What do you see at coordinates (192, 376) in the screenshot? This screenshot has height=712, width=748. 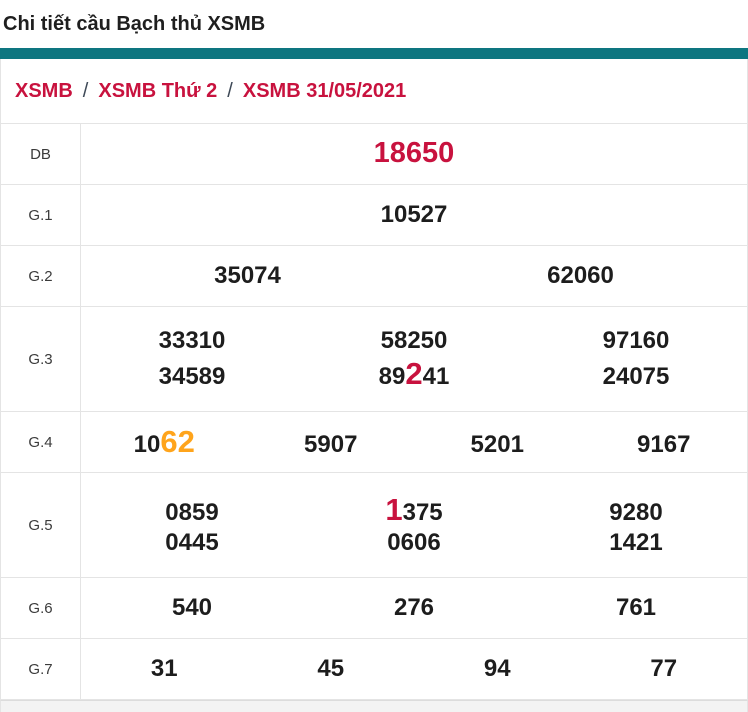 I see `prize-number: 34589` at bounding box center [192, 376].